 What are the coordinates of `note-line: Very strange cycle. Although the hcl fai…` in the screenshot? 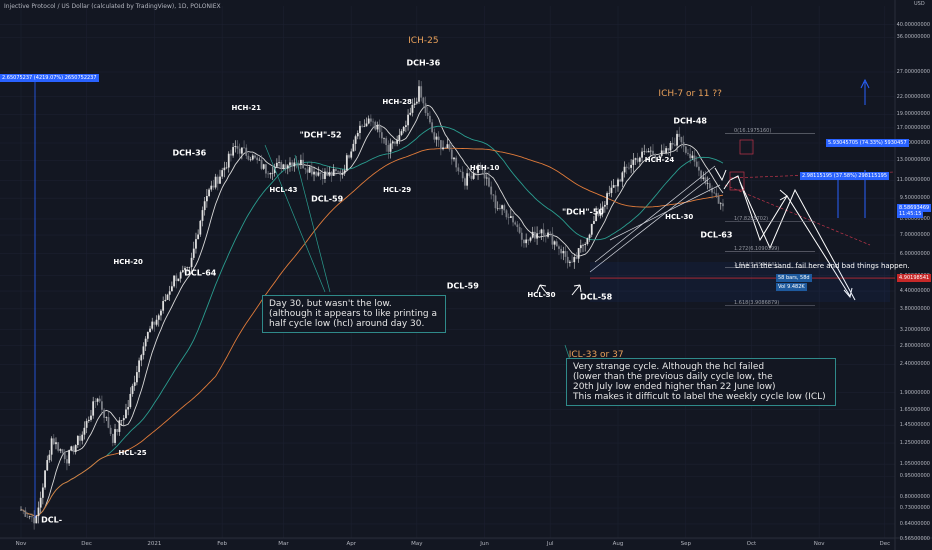 It's located at (669, 367).